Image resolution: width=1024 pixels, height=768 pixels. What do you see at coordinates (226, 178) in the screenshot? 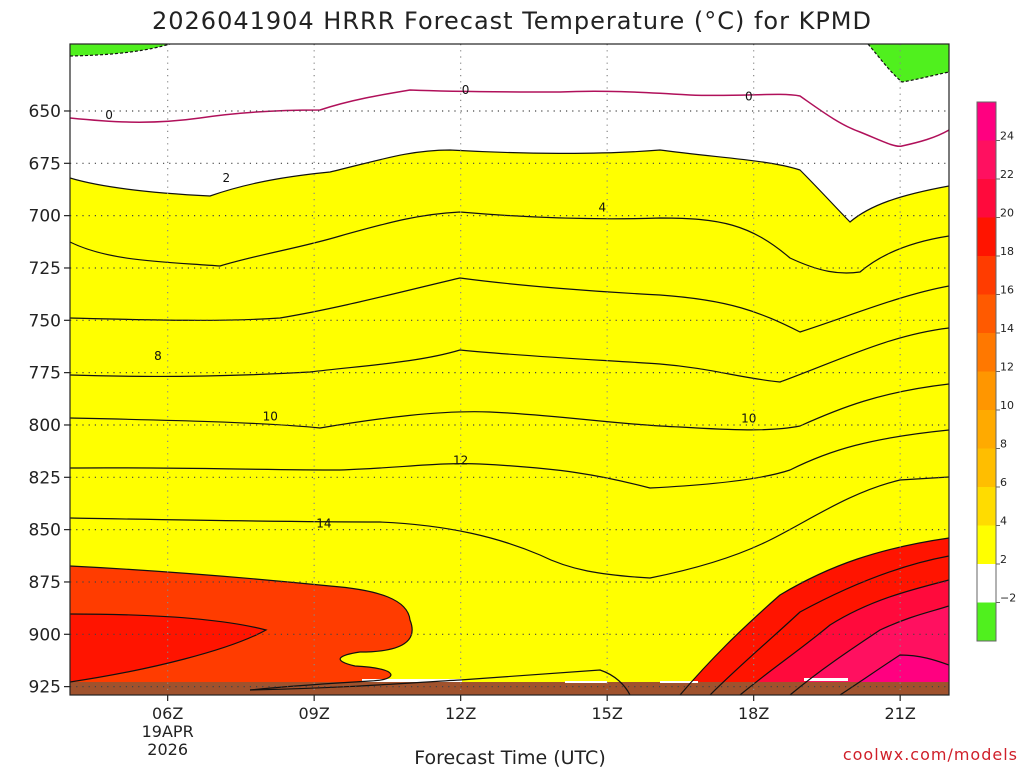
I see `isotherm-label: 2` at bounding box center [226, 178].